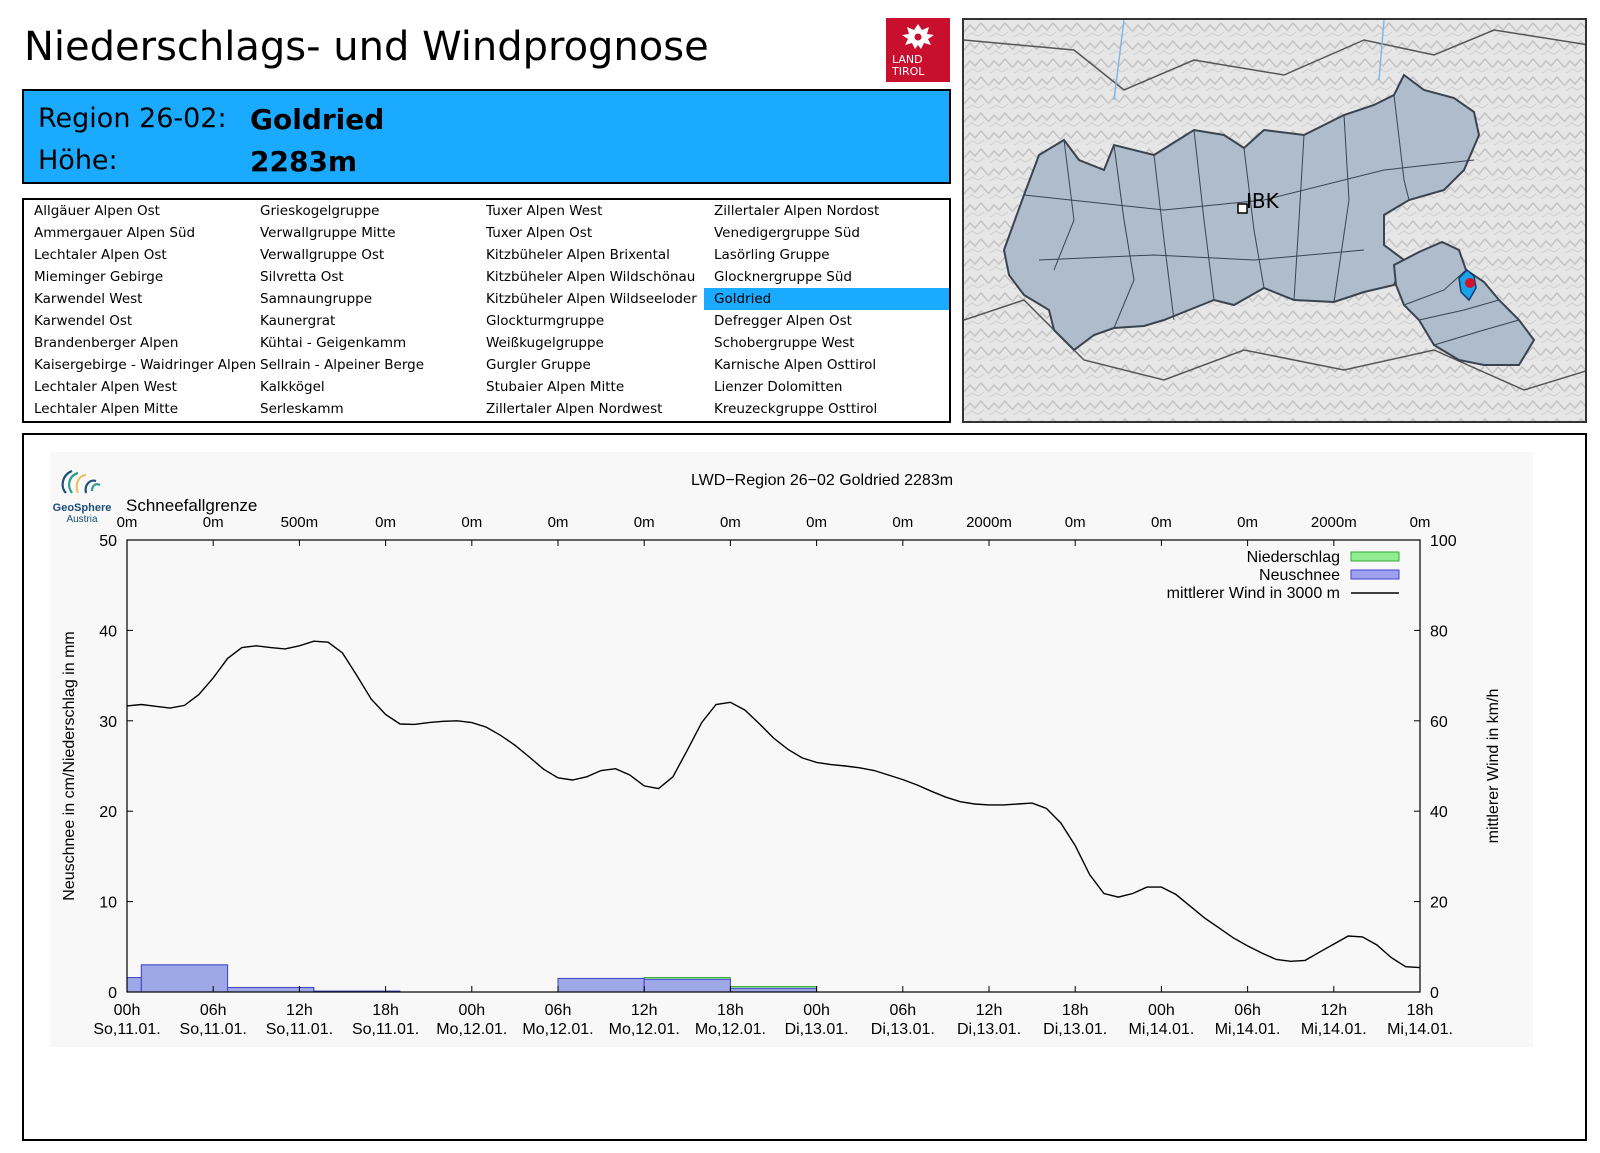 This screenshot has height=1153, width=1600. I want to click on region-list-item: Karwendel West, so click(88, 299).